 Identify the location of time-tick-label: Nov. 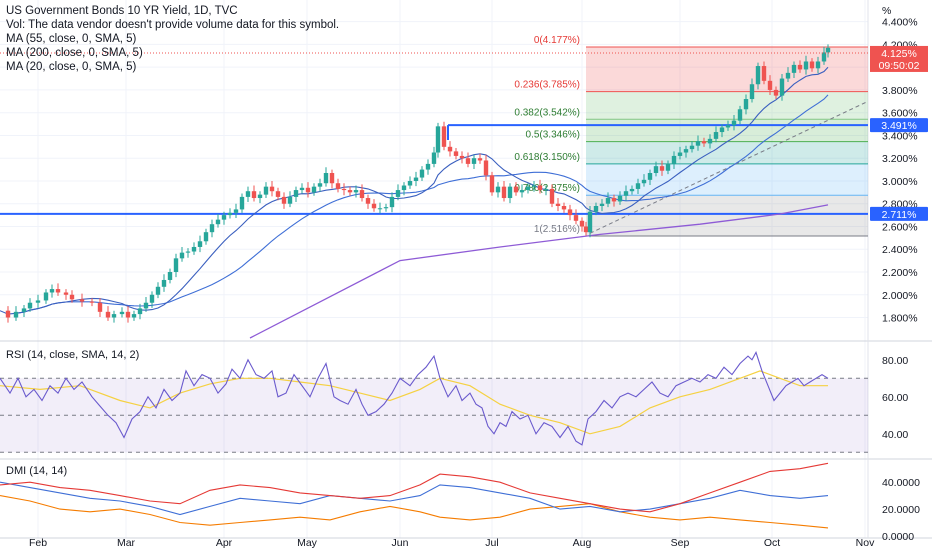
(865, 543).